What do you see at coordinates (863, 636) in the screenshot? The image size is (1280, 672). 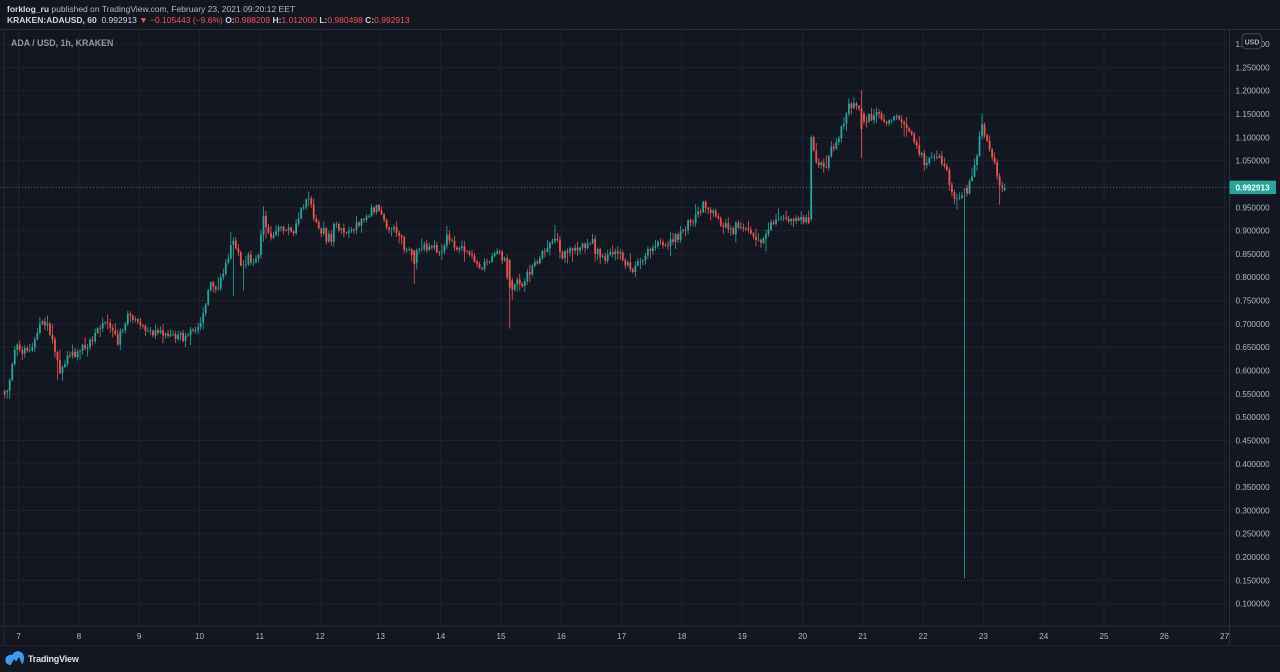 I see `svg-text: 21` at bounding box center [863, 636].